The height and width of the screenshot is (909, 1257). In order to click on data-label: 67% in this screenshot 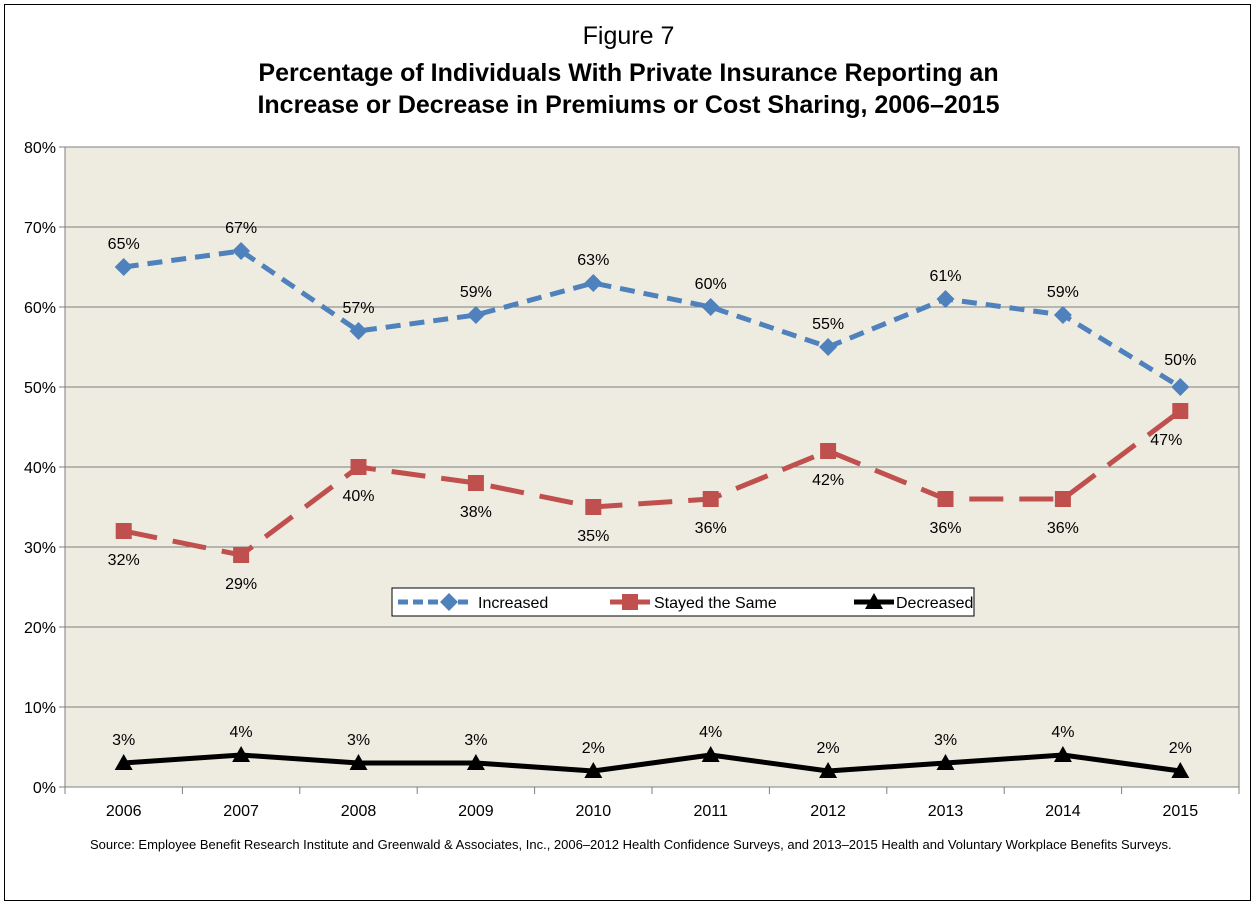, I will do `click(241, 228)`.